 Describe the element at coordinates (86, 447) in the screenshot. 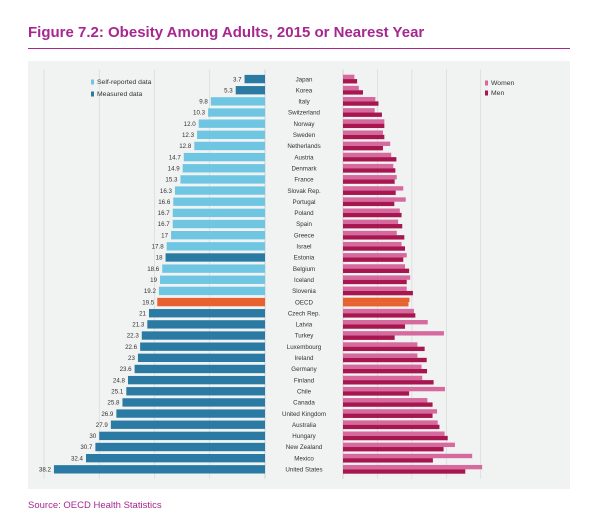

I see `left-value-label: 30.7` at that location.